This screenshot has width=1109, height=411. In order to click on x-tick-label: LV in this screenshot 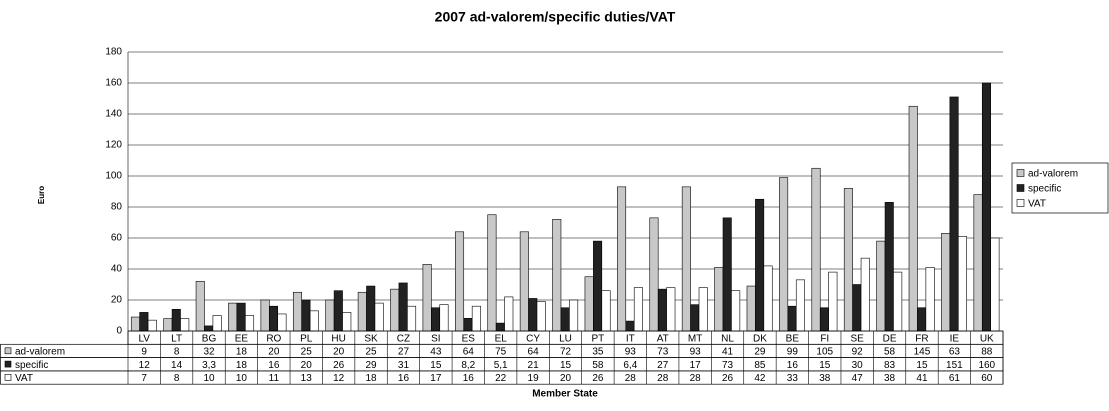, I will do `click(144, 338)`.